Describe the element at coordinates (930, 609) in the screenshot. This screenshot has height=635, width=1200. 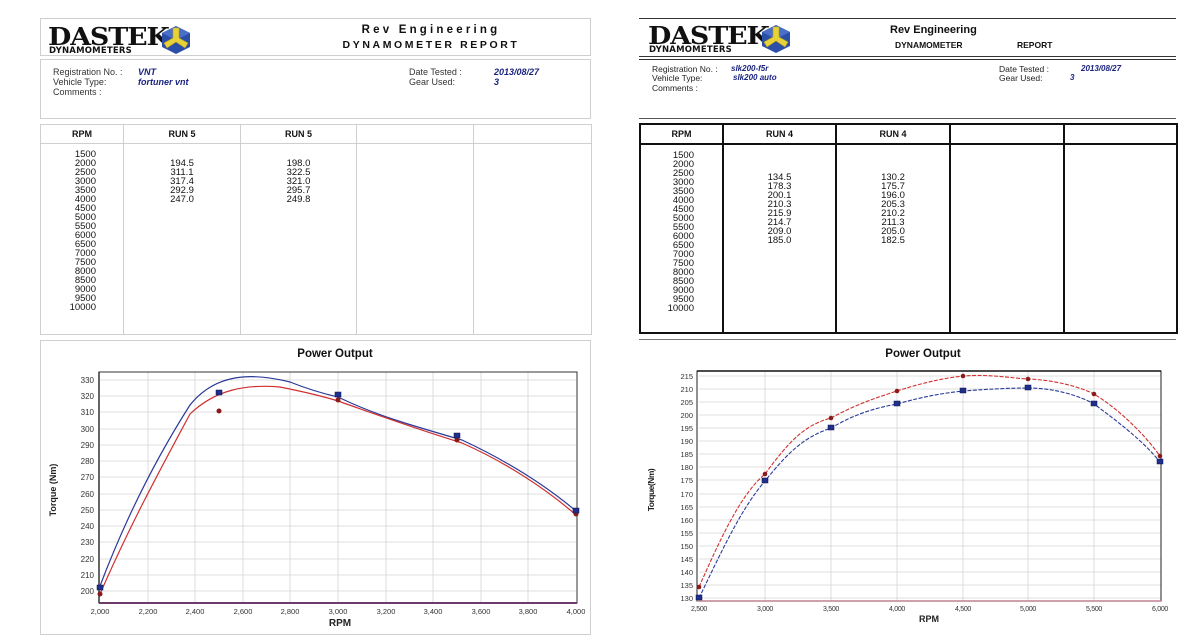
I see `x-tick-labels: 2,500 3,000 3,500 4,000 4,500 5,000 5,500 6,000` at that location.